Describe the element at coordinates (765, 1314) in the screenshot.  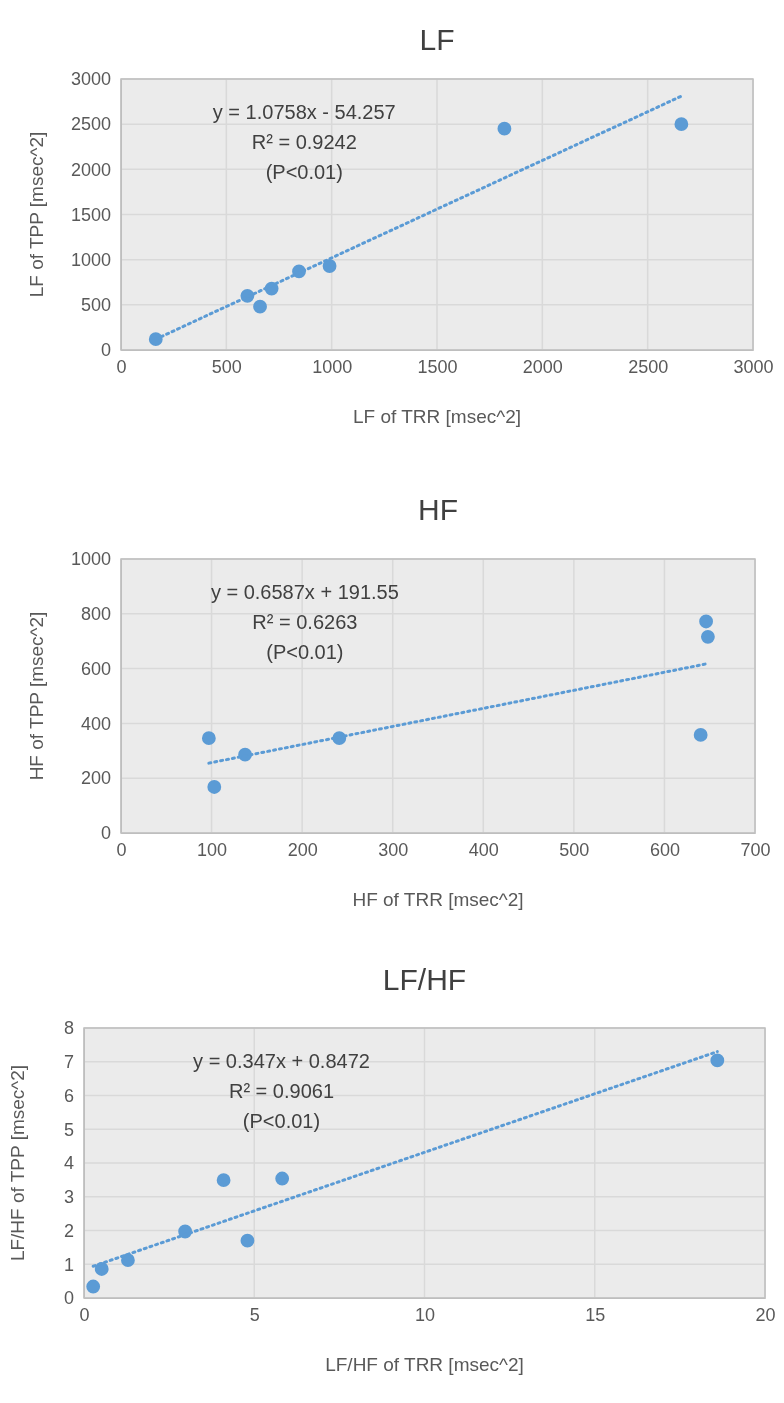
I see `x-tick-label: 20` at that location.